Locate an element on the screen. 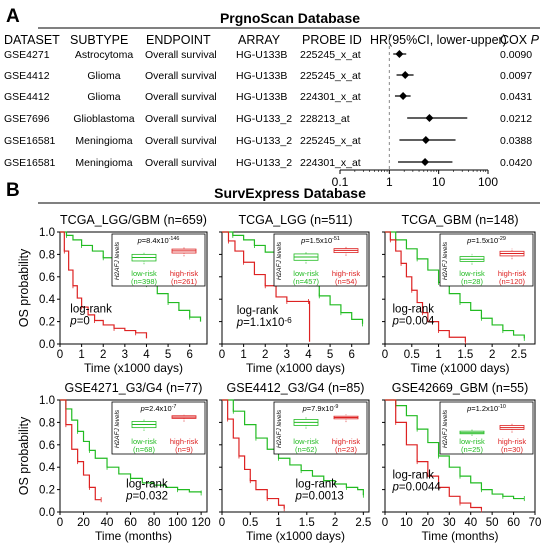 This screenshot has height=550, width=545. table-header-4: PROBE ID is located at coordinates (332, 40).